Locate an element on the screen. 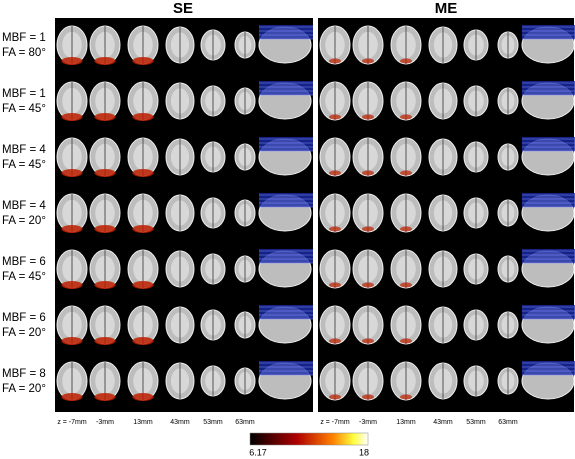  colorbar-min: 6.17 is located at coordinates (258, 452).